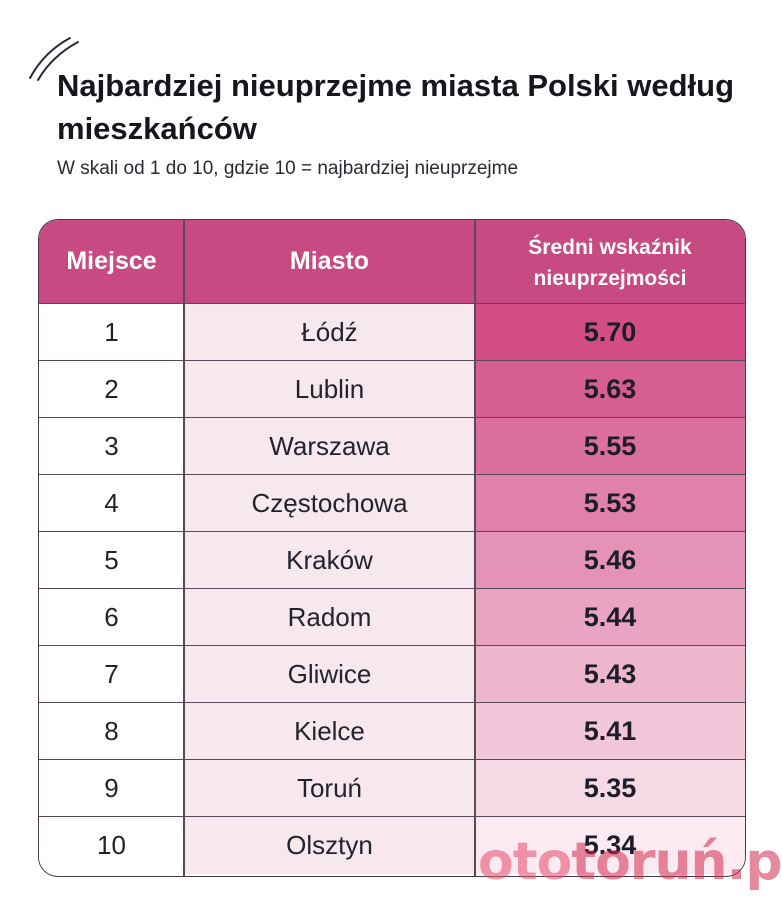  Describe the element at coordinates (329, 845) in the screenshot. I see `city-cell: Olsztyn` at that location.